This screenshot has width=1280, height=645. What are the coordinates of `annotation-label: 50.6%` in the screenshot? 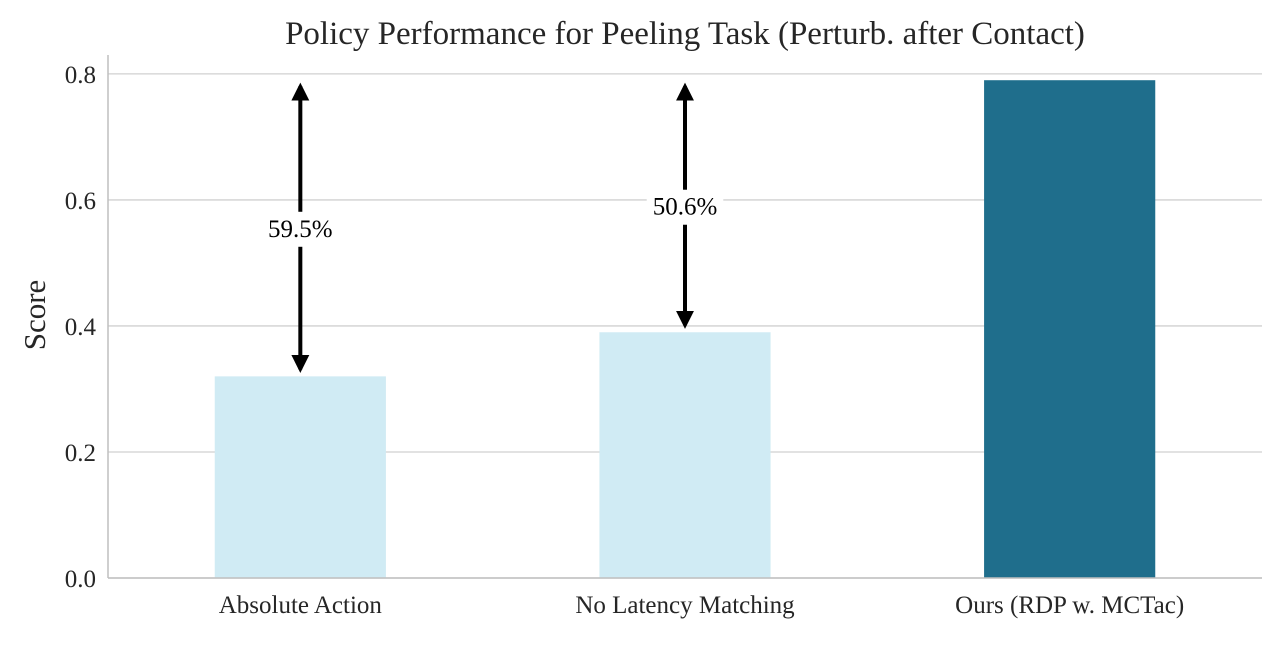 It's located at (685, 207).